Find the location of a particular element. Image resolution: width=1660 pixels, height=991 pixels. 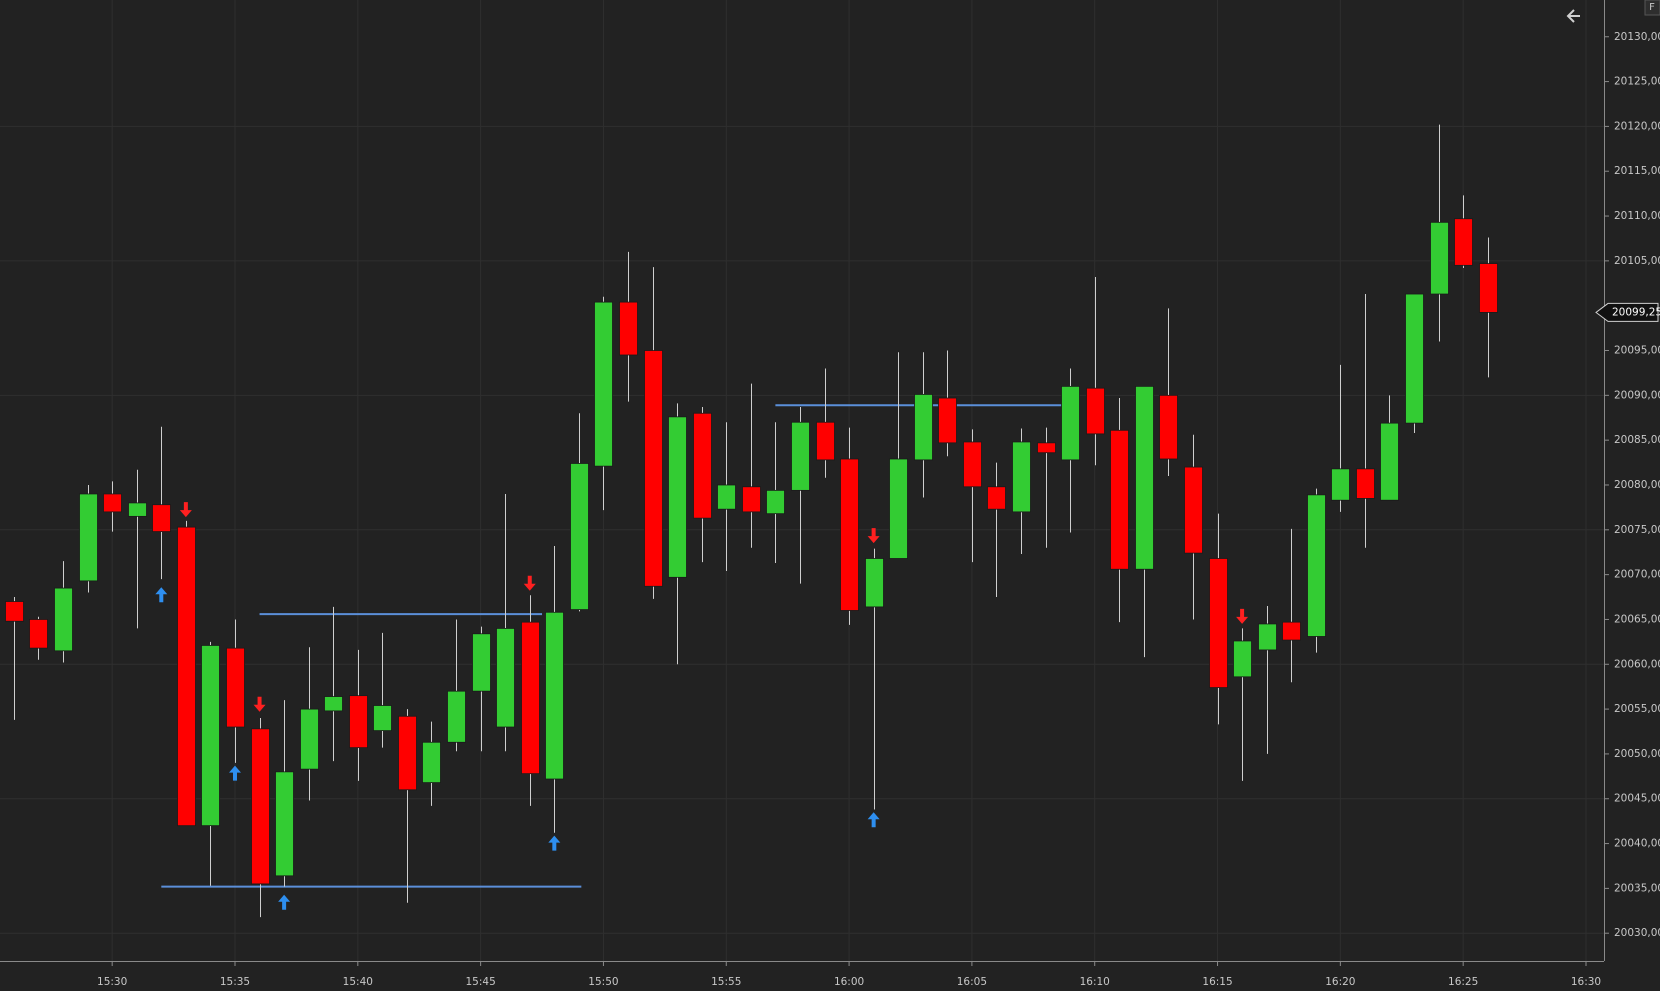

corner-label: F is located at coordinates (1652, 7).